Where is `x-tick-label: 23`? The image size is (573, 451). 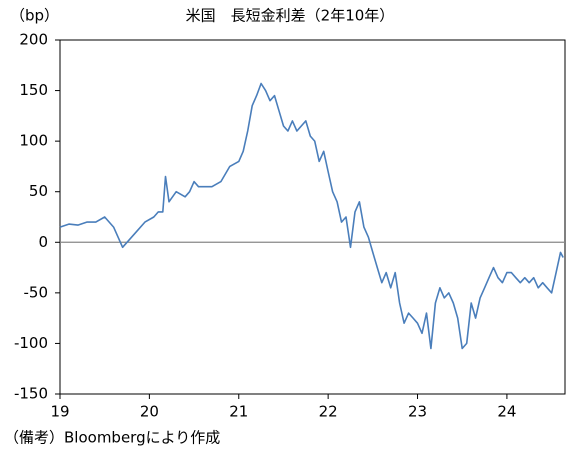 x-tick-label: 23 is located at coordinates (417, 412).